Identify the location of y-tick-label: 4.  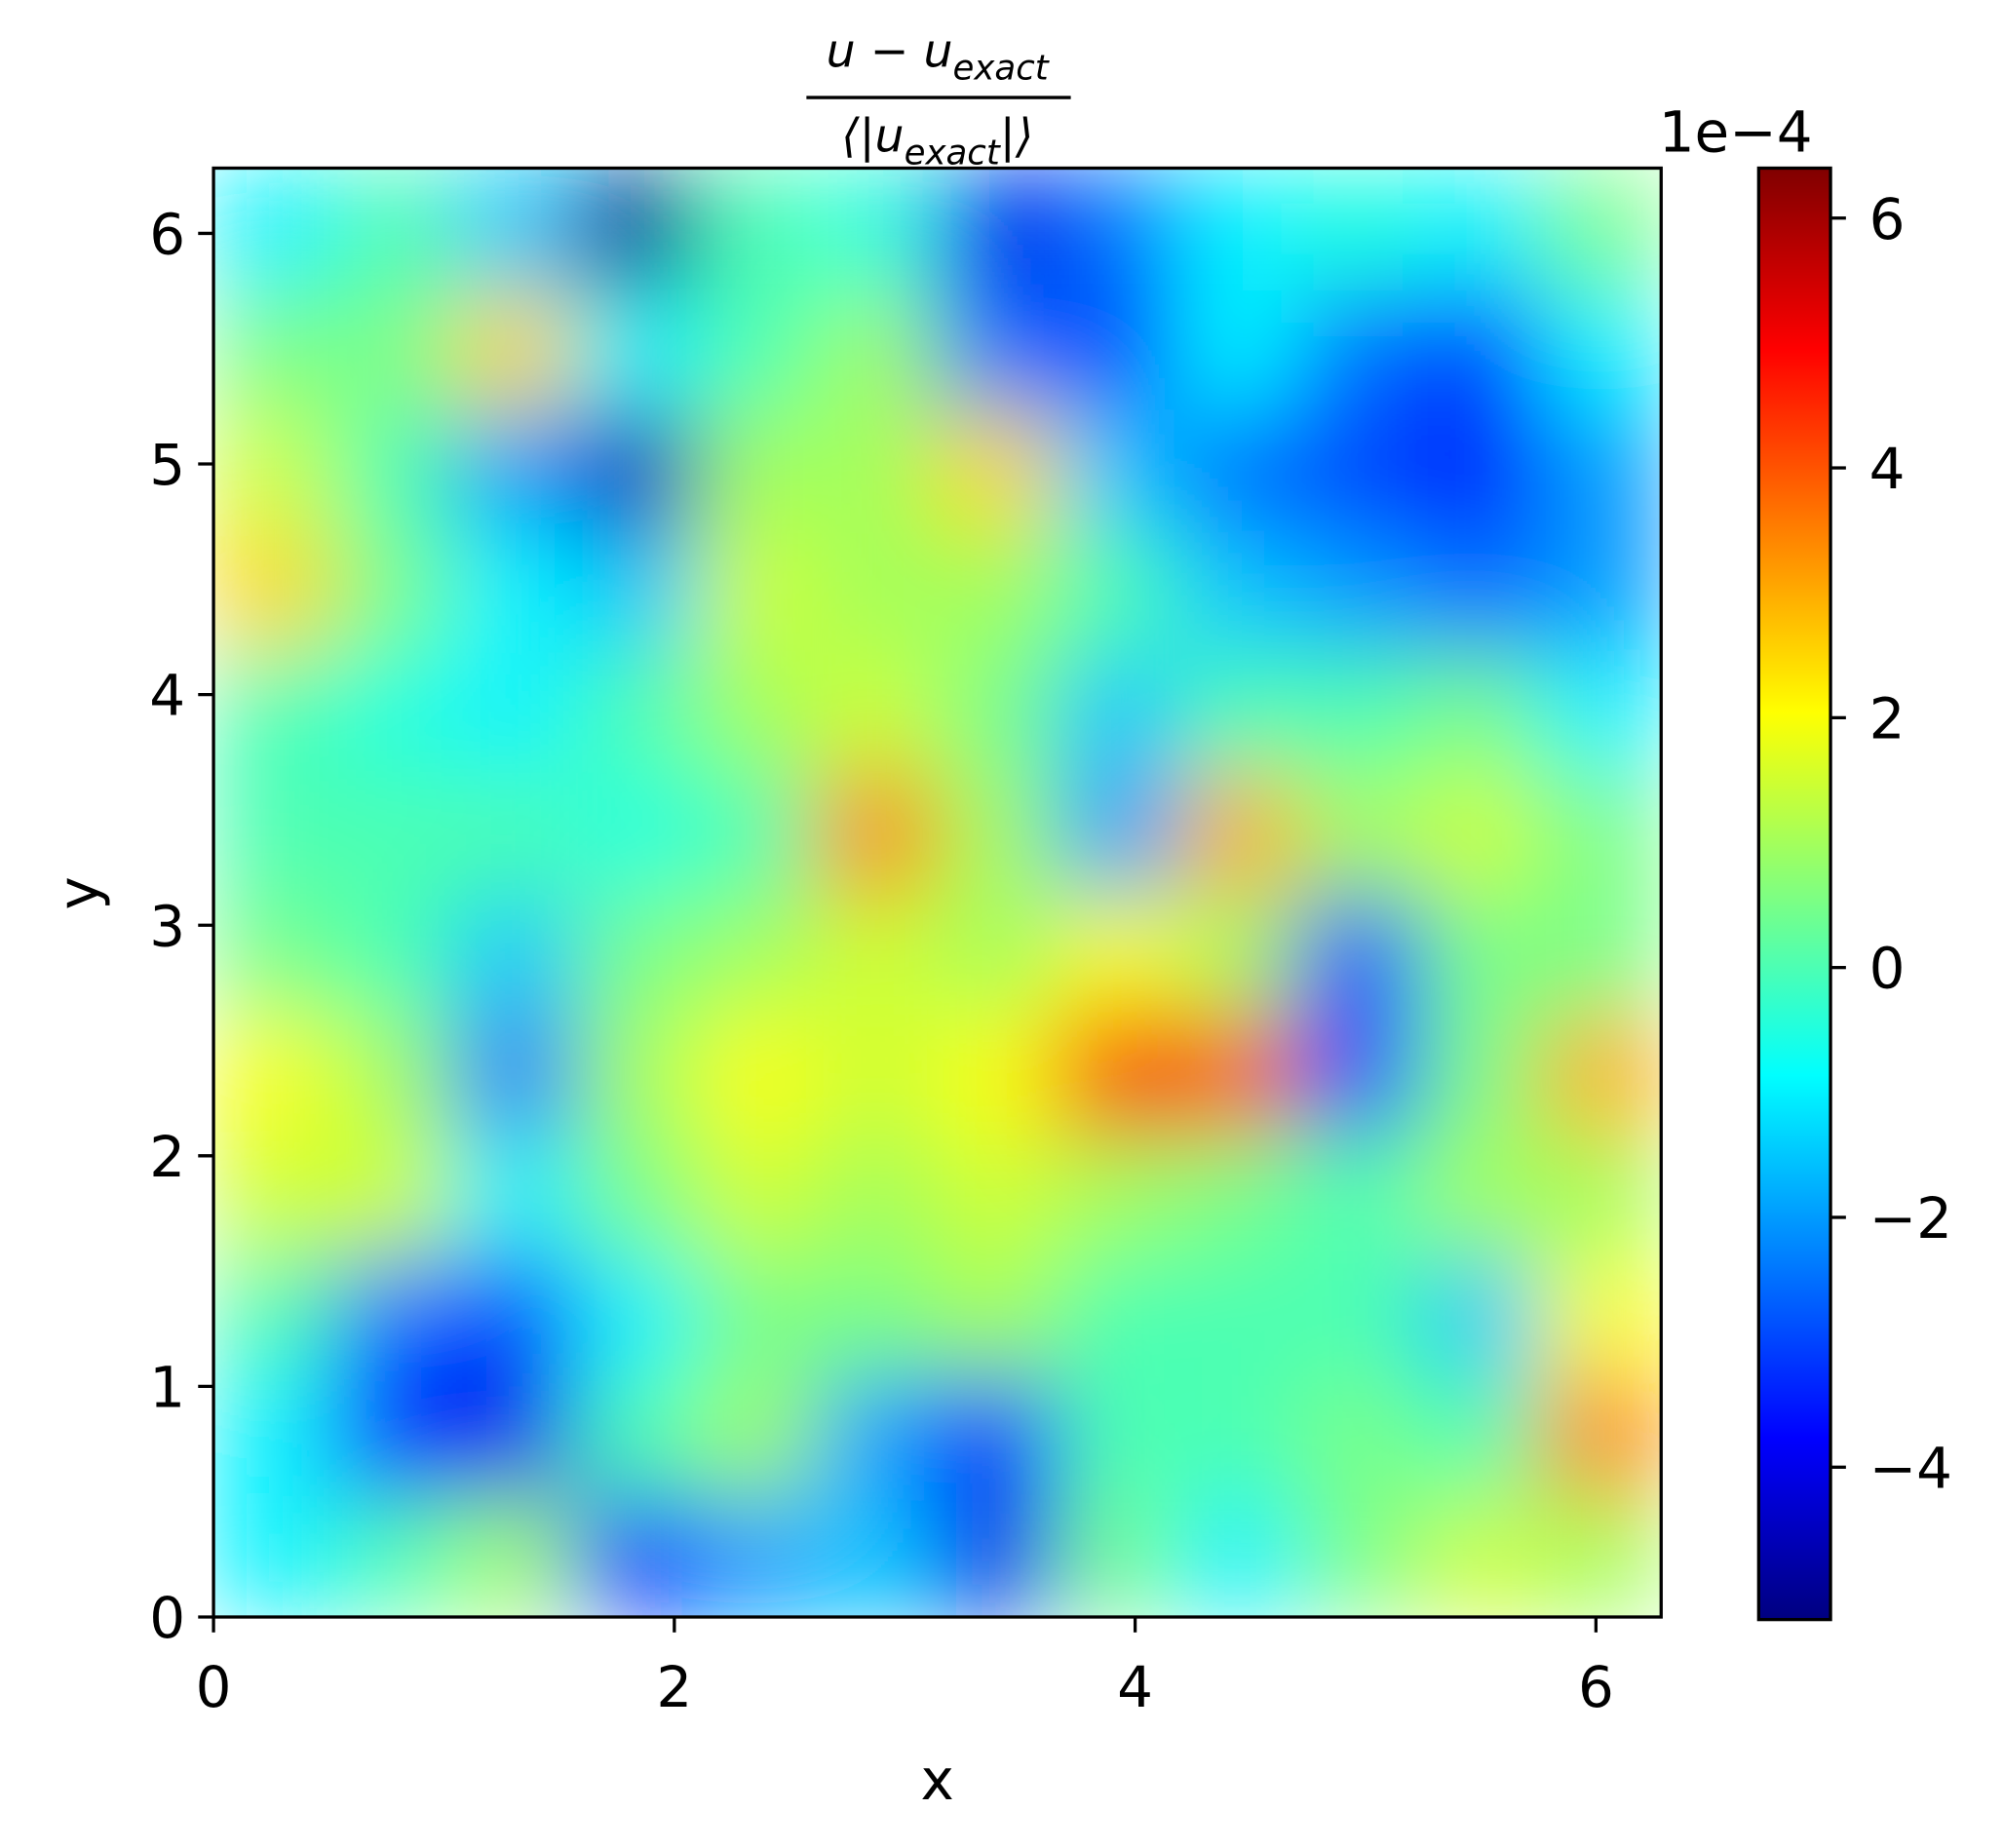
(167, 696).